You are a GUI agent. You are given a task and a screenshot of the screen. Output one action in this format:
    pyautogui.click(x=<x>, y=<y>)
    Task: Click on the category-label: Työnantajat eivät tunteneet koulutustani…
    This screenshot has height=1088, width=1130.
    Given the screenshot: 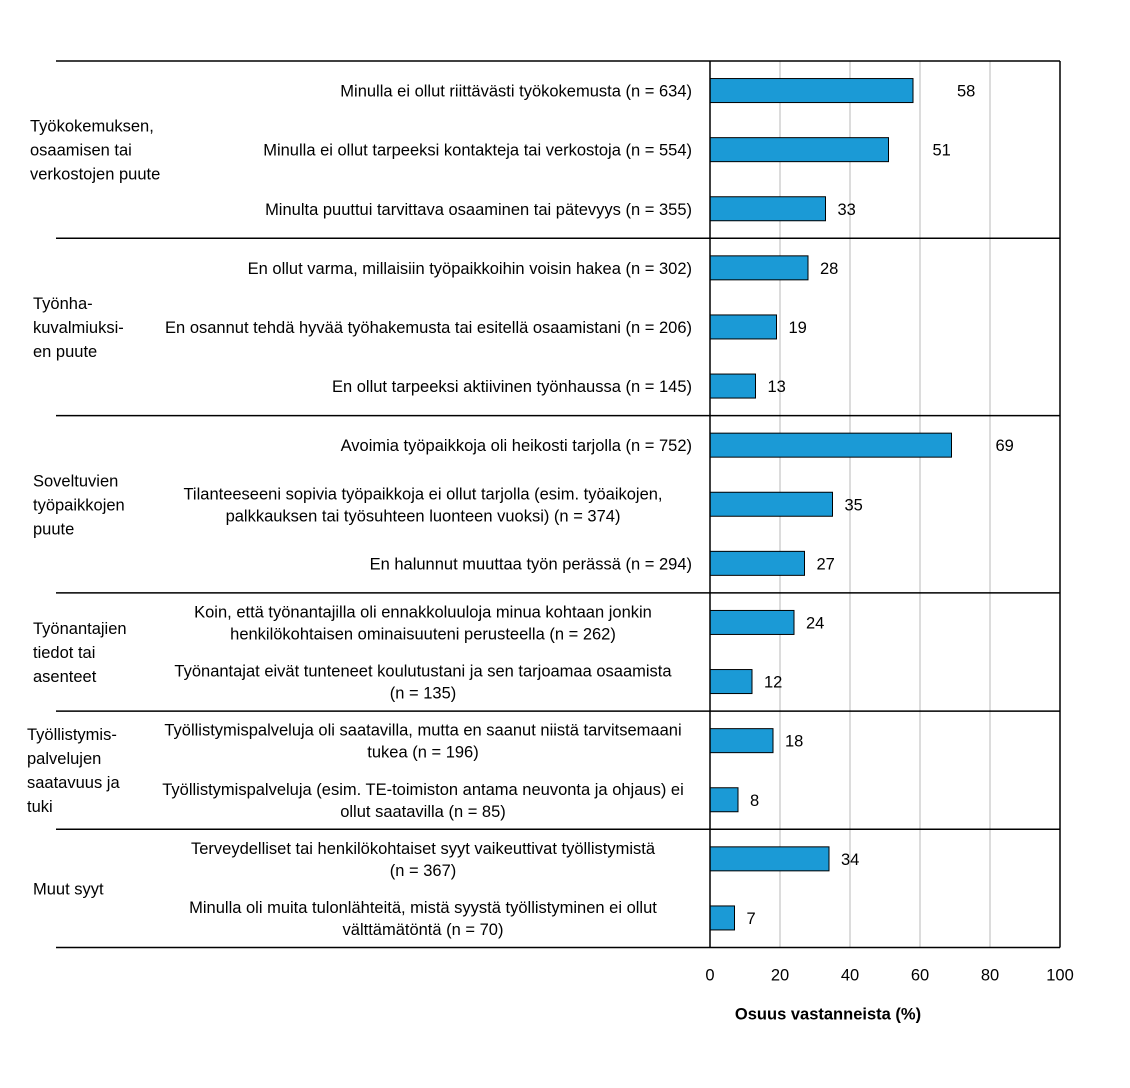 What is the action you would take?
    pyautogui.click(x=423, y=683)
    